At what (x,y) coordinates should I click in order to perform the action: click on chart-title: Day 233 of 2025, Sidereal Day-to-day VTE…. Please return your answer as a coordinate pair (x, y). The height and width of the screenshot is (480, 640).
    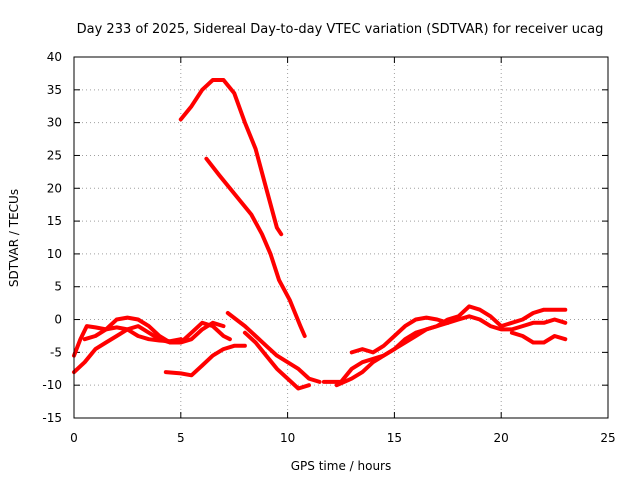
    Looking at the image, I should click on (340, 29).